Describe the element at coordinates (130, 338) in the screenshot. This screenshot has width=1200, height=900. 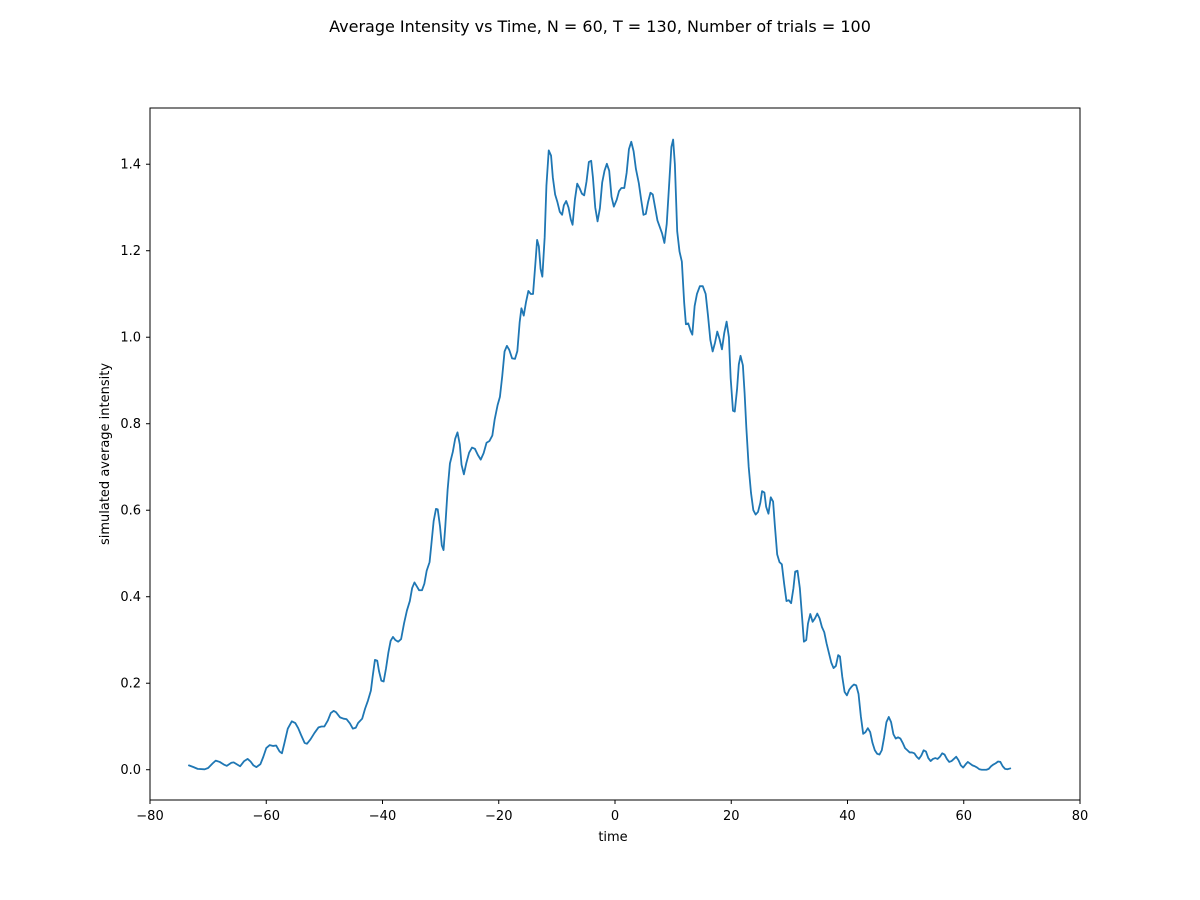
I see `y-tick-label: 1.0` at that location.